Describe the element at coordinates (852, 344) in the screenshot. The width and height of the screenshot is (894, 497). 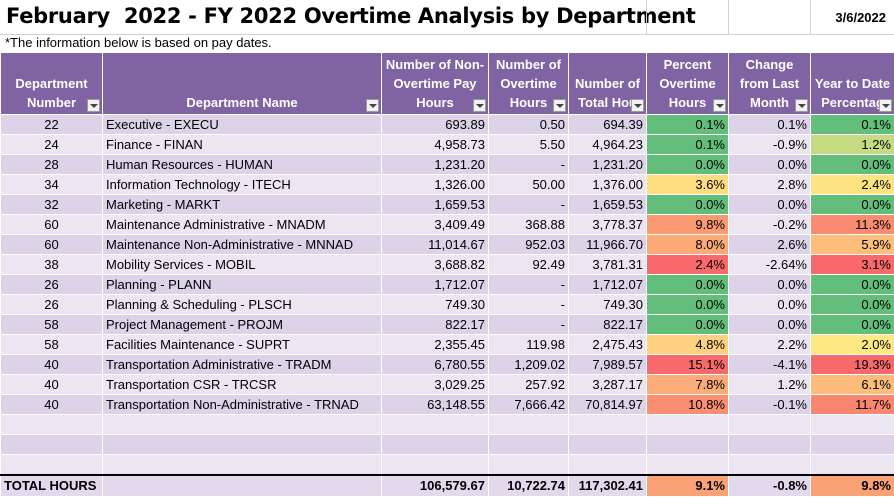
I see `cell-ytd-percentage: 2.0%` at that location.